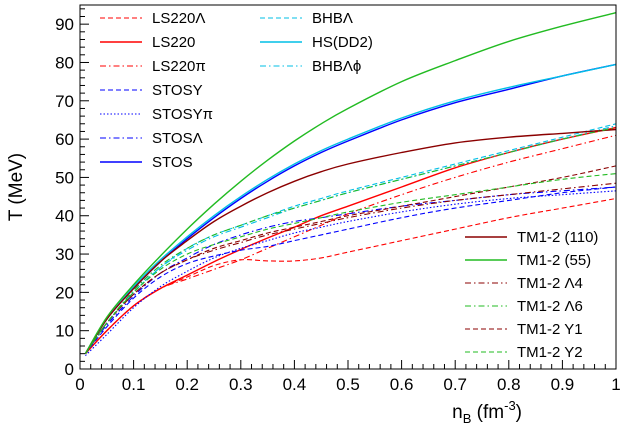  I want to click on legend-label: TM1-2 (110), so click(557, 237).